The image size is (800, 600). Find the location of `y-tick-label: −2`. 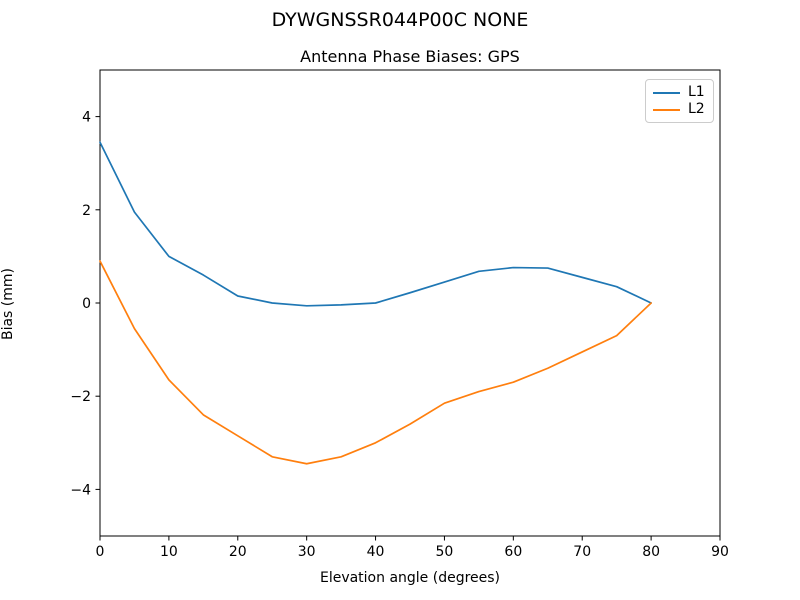

y-tick-label: −2 is located at coordinates (80, 397).